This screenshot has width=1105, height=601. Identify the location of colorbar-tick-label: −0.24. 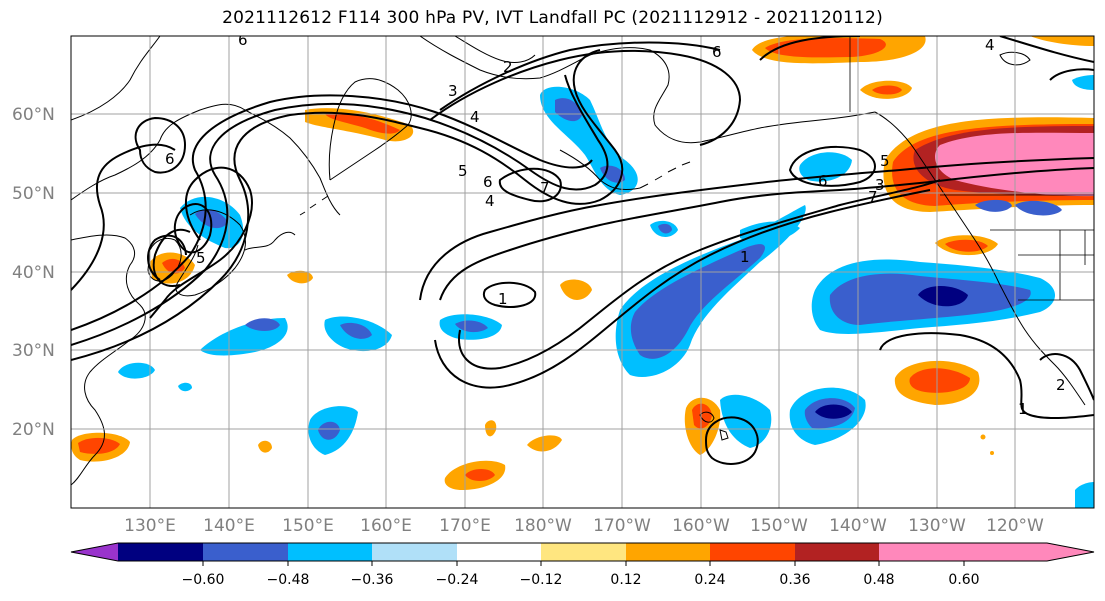
(457, 580).